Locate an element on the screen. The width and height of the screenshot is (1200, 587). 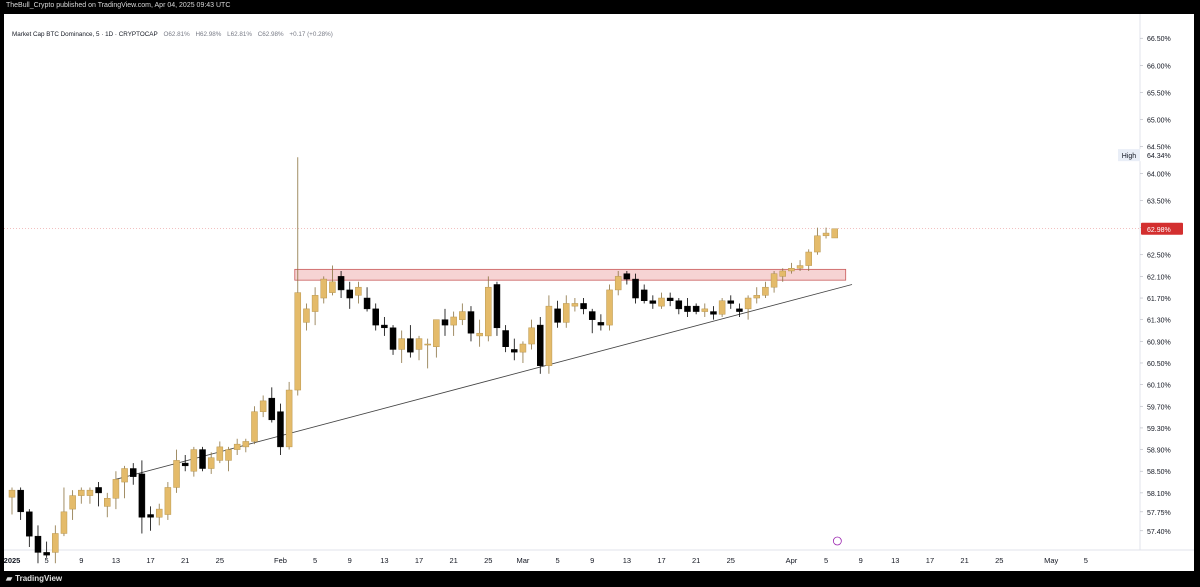
tradingview-brand-text: TradingView is located at coordinates (39, 578).